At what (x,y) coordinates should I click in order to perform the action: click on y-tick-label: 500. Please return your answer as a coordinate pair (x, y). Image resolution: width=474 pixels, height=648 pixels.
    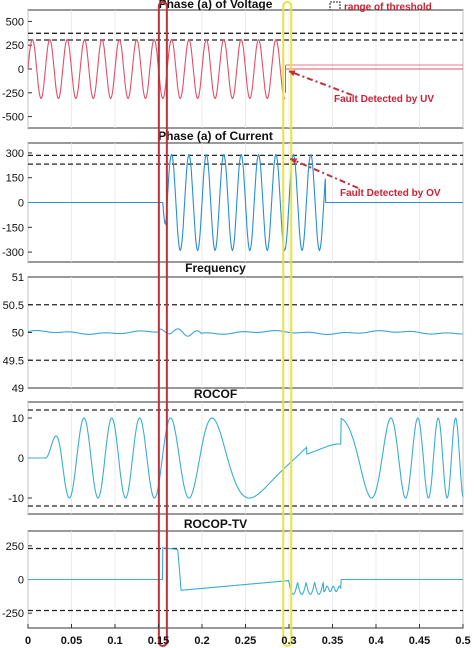
    Looking at the image, I should click on (15, 22).